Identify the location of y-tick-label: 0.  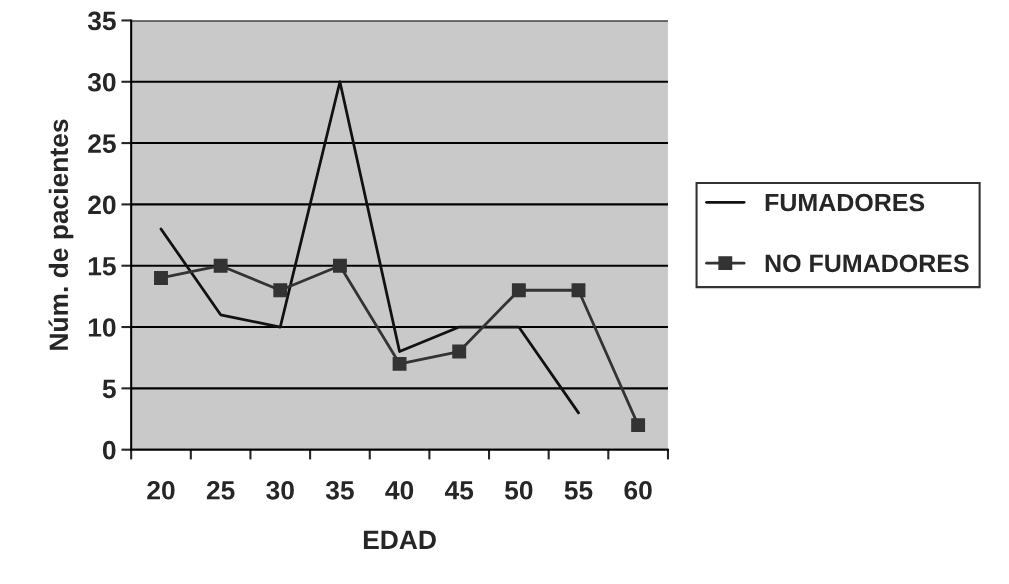
(109, 450).